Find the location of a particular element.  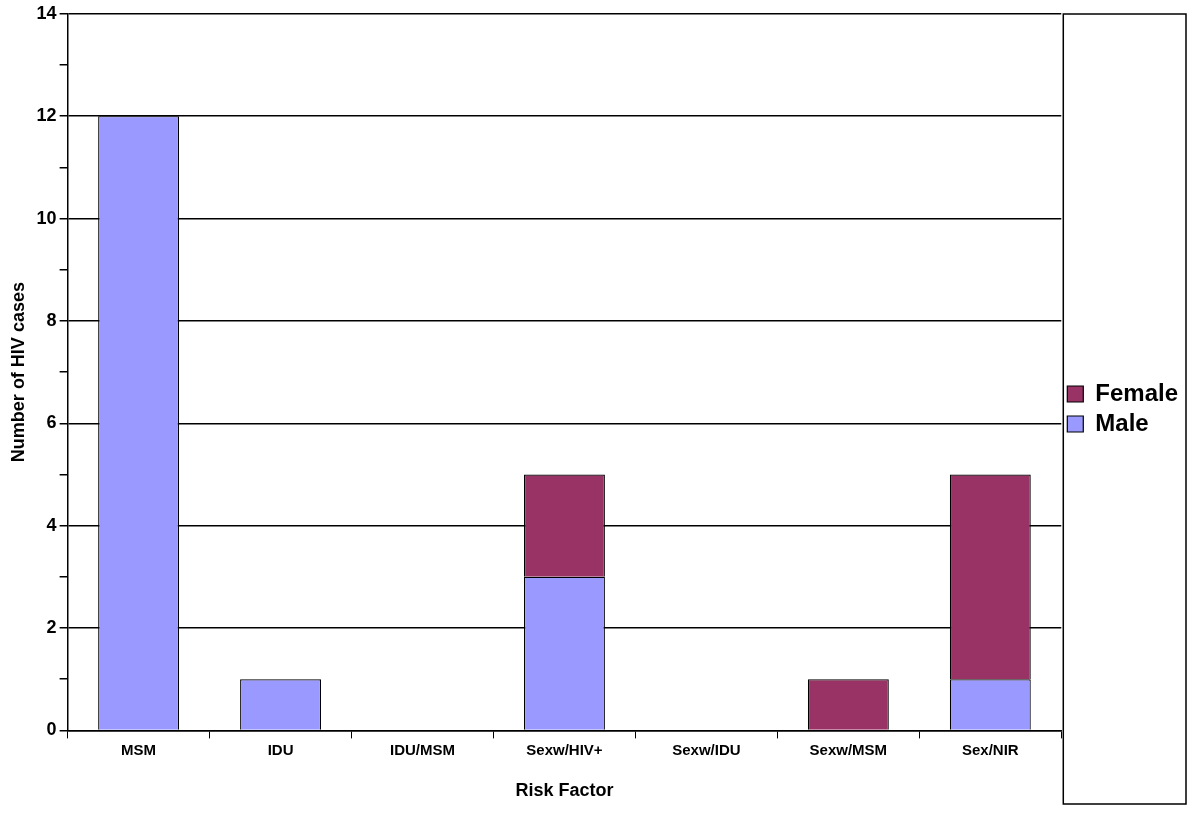

y-tick-label: 0 is located at coordinates (51, 729).